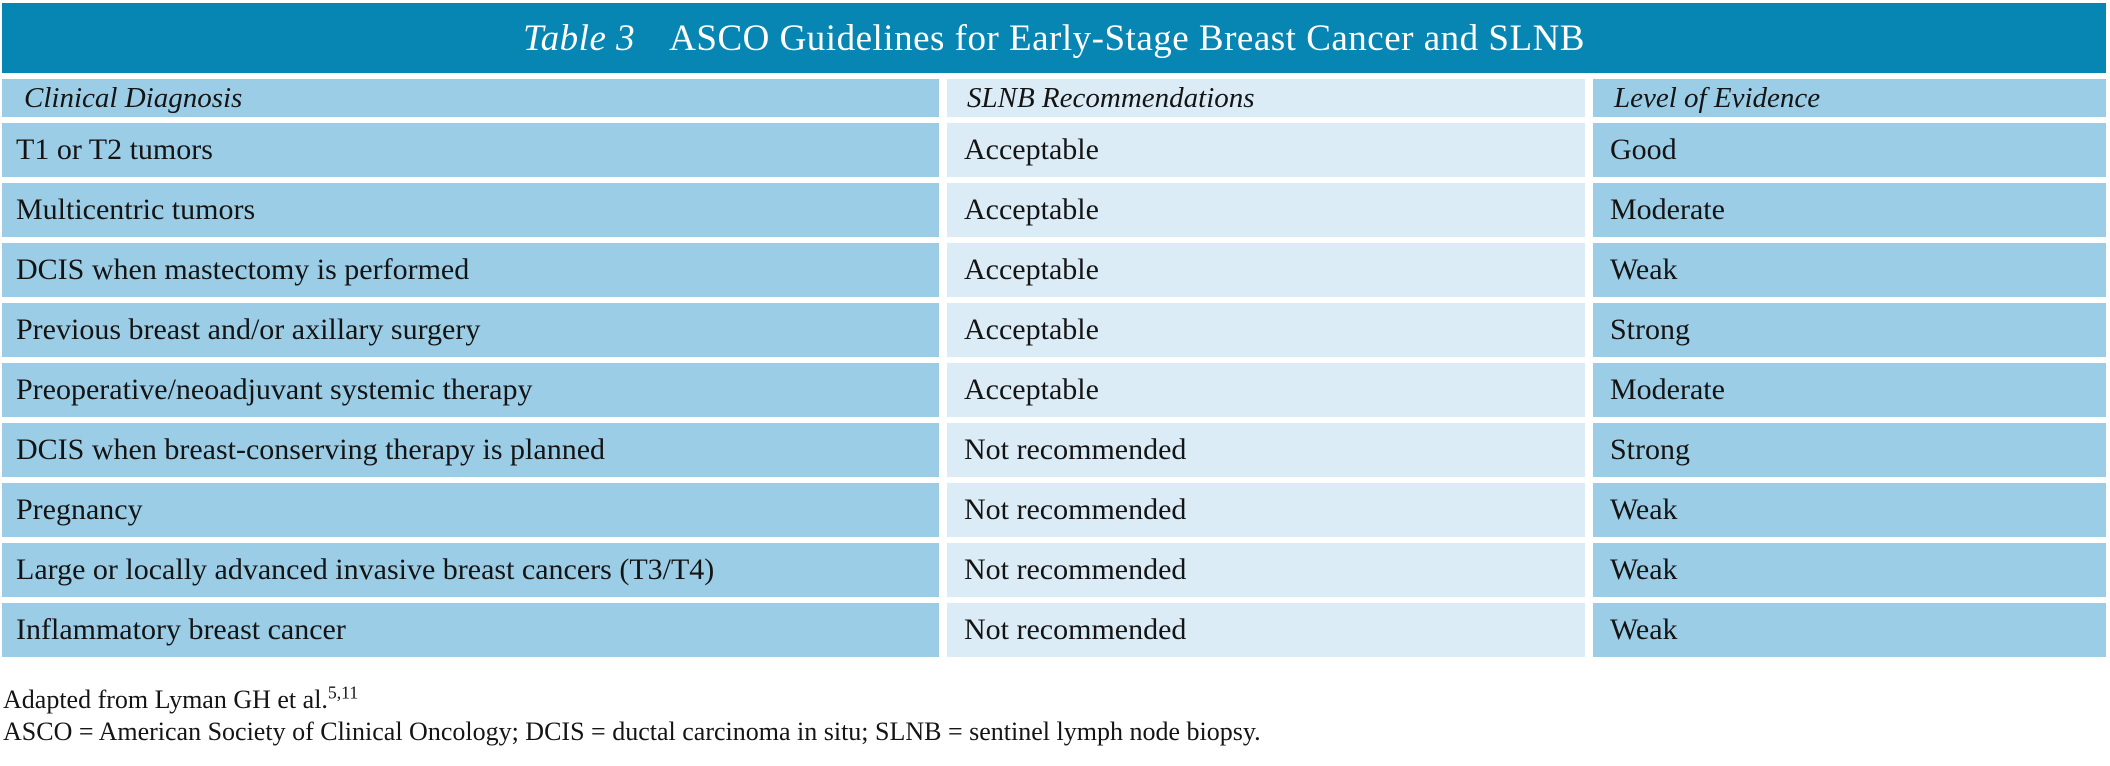 The width and height of the screenshot is (2110, 766). Describe the element at coordinates (470, 98) in the screenshot. I see `column-header-clinical-diagnosis: Clinical Diagnosis` at that location.